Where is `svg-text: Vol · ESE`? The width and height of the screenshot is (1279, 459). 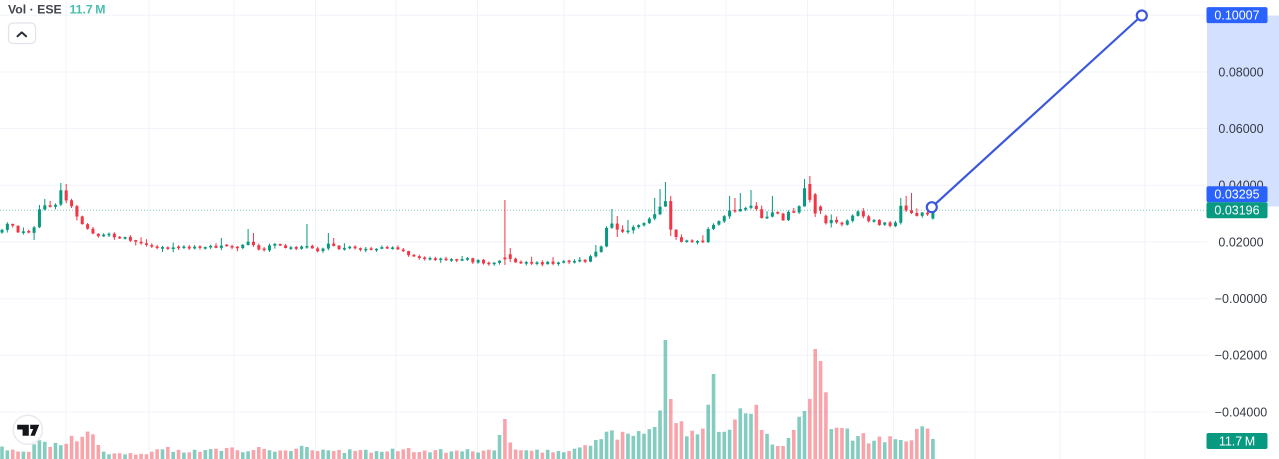 svg-text: Vol · ESE is located at coordinates (35, 10).